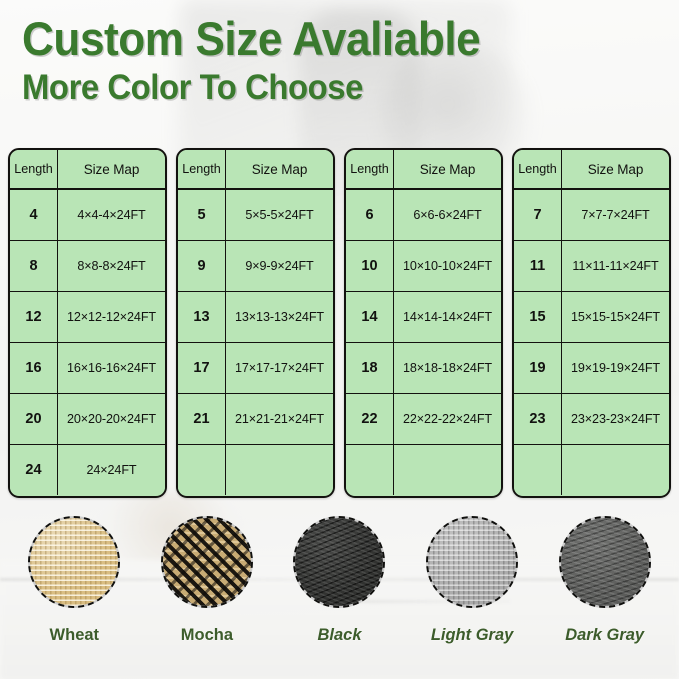 The height and width of the screenshot is (679, 679). I want to click on table-row: 17 17×17-17×24FT, so click(255, 368).